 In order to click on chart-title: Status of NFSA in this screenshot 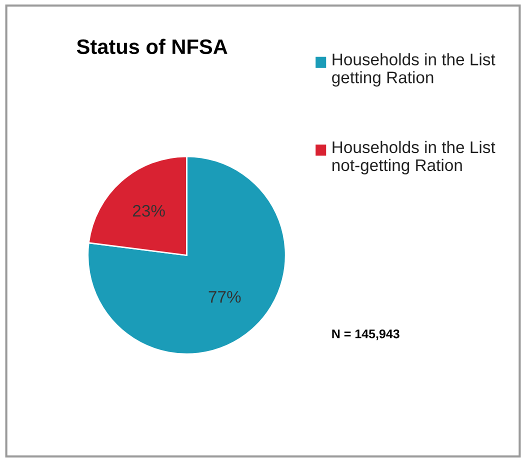, I will do `click(152, 46)`.